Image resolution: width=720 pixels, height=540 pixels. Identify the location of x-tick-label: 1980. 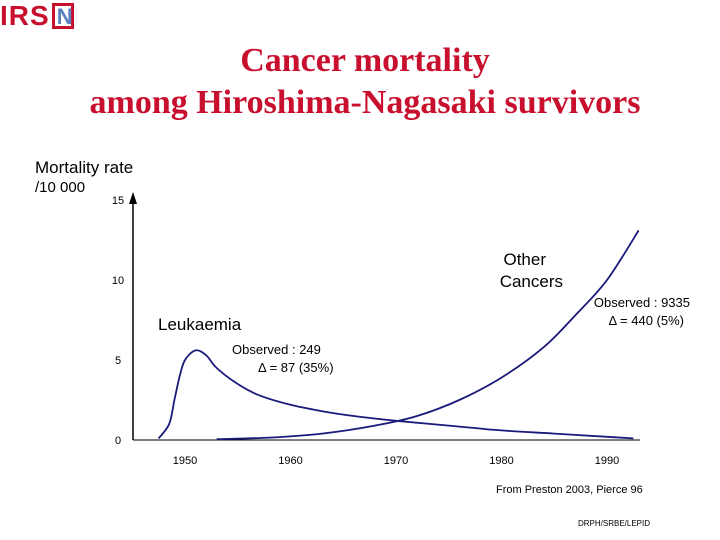
(501, 461).